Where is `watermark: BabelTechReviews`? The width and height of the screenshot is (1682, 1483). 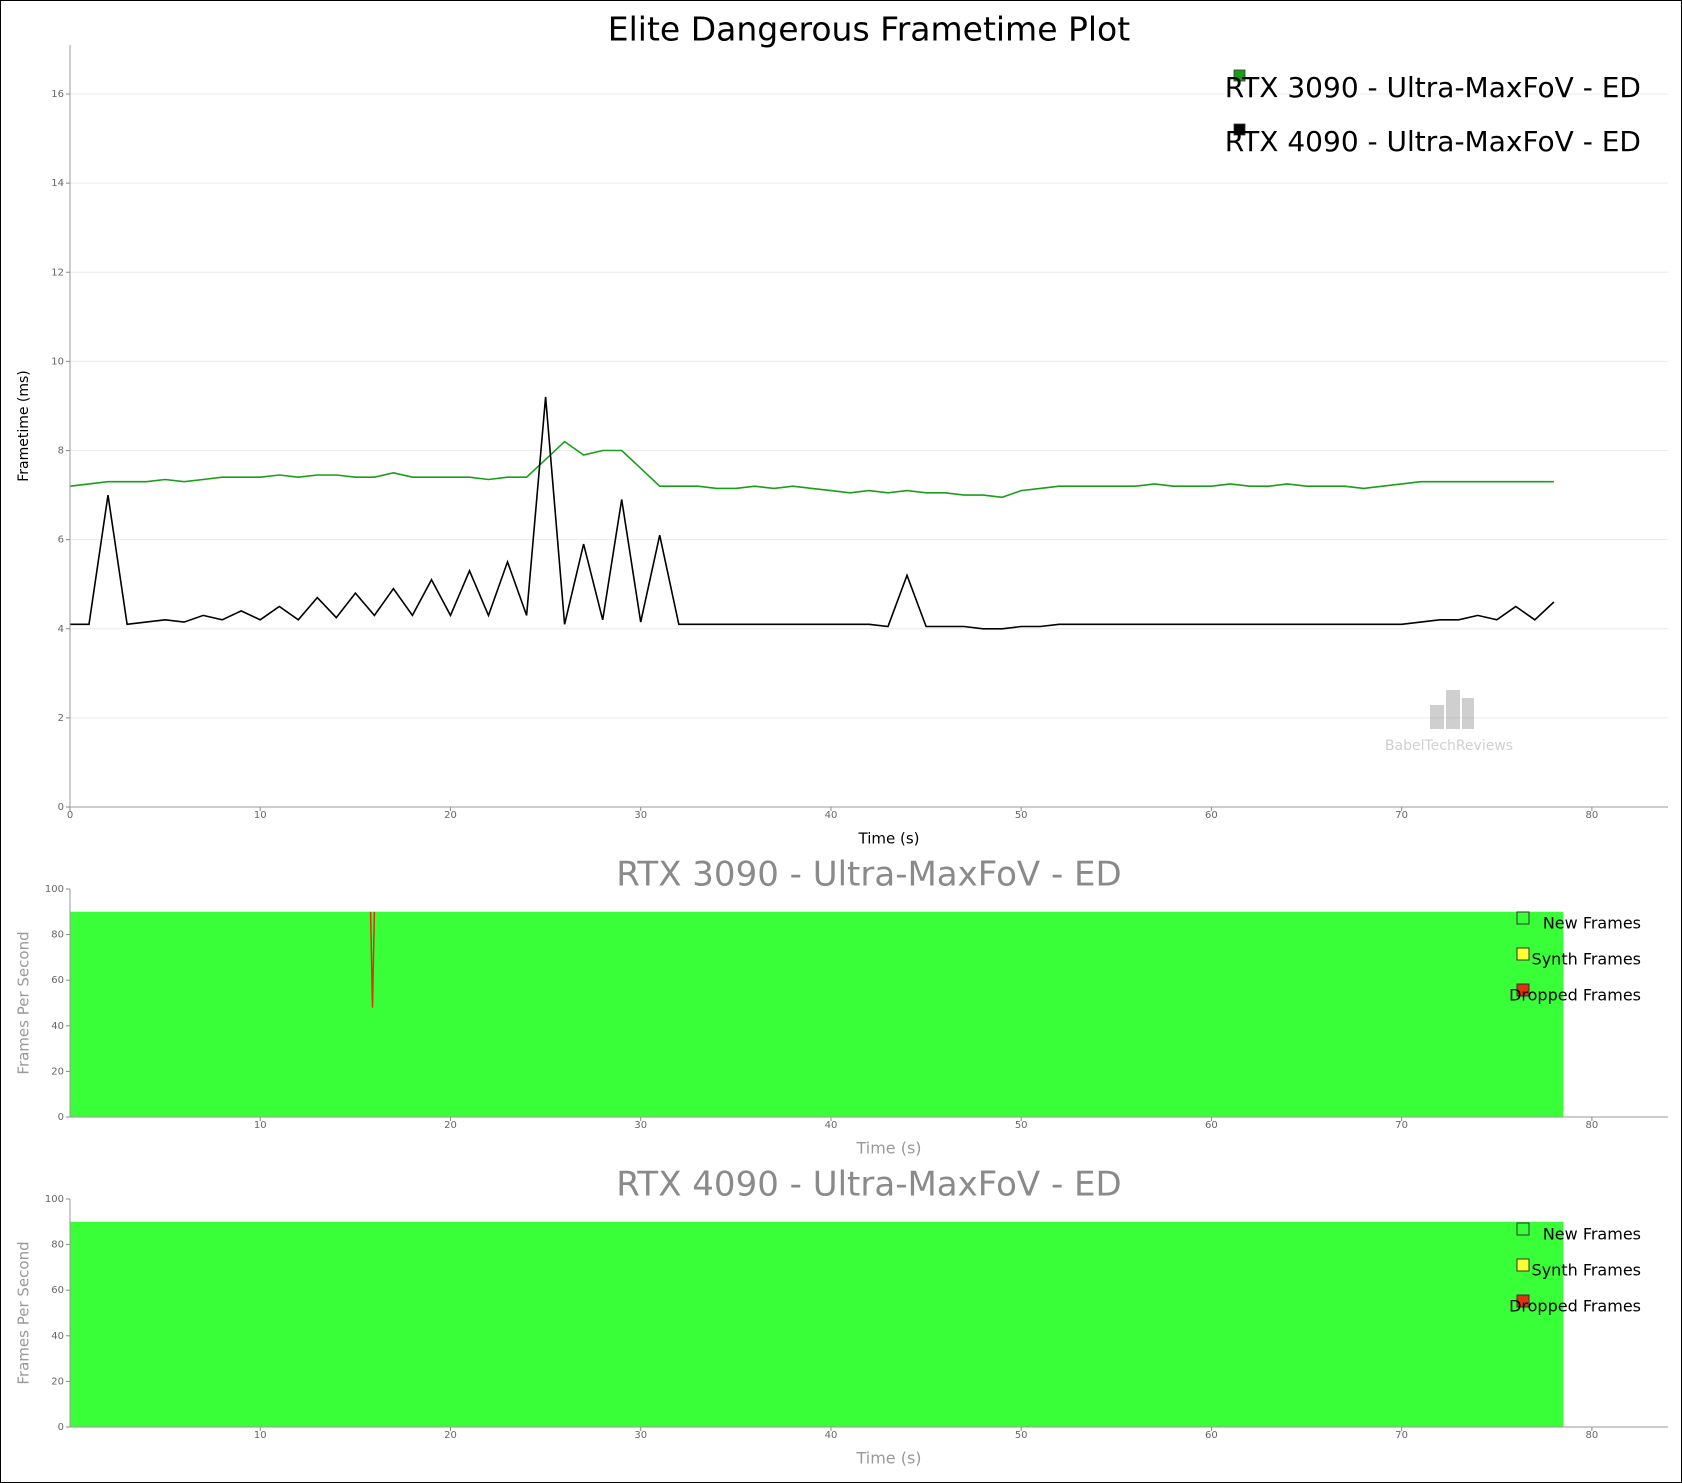 watermark: BabelTechReviews is located at coordinates (1449, 722).